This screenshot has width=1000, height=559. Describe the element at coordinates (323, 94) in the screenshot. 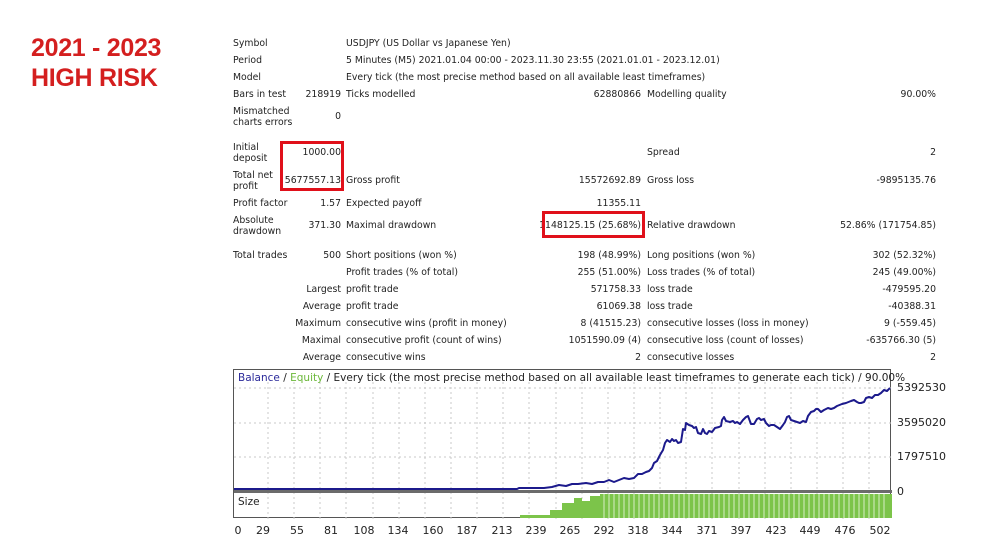

I see `bars-value: 218919` at that location.